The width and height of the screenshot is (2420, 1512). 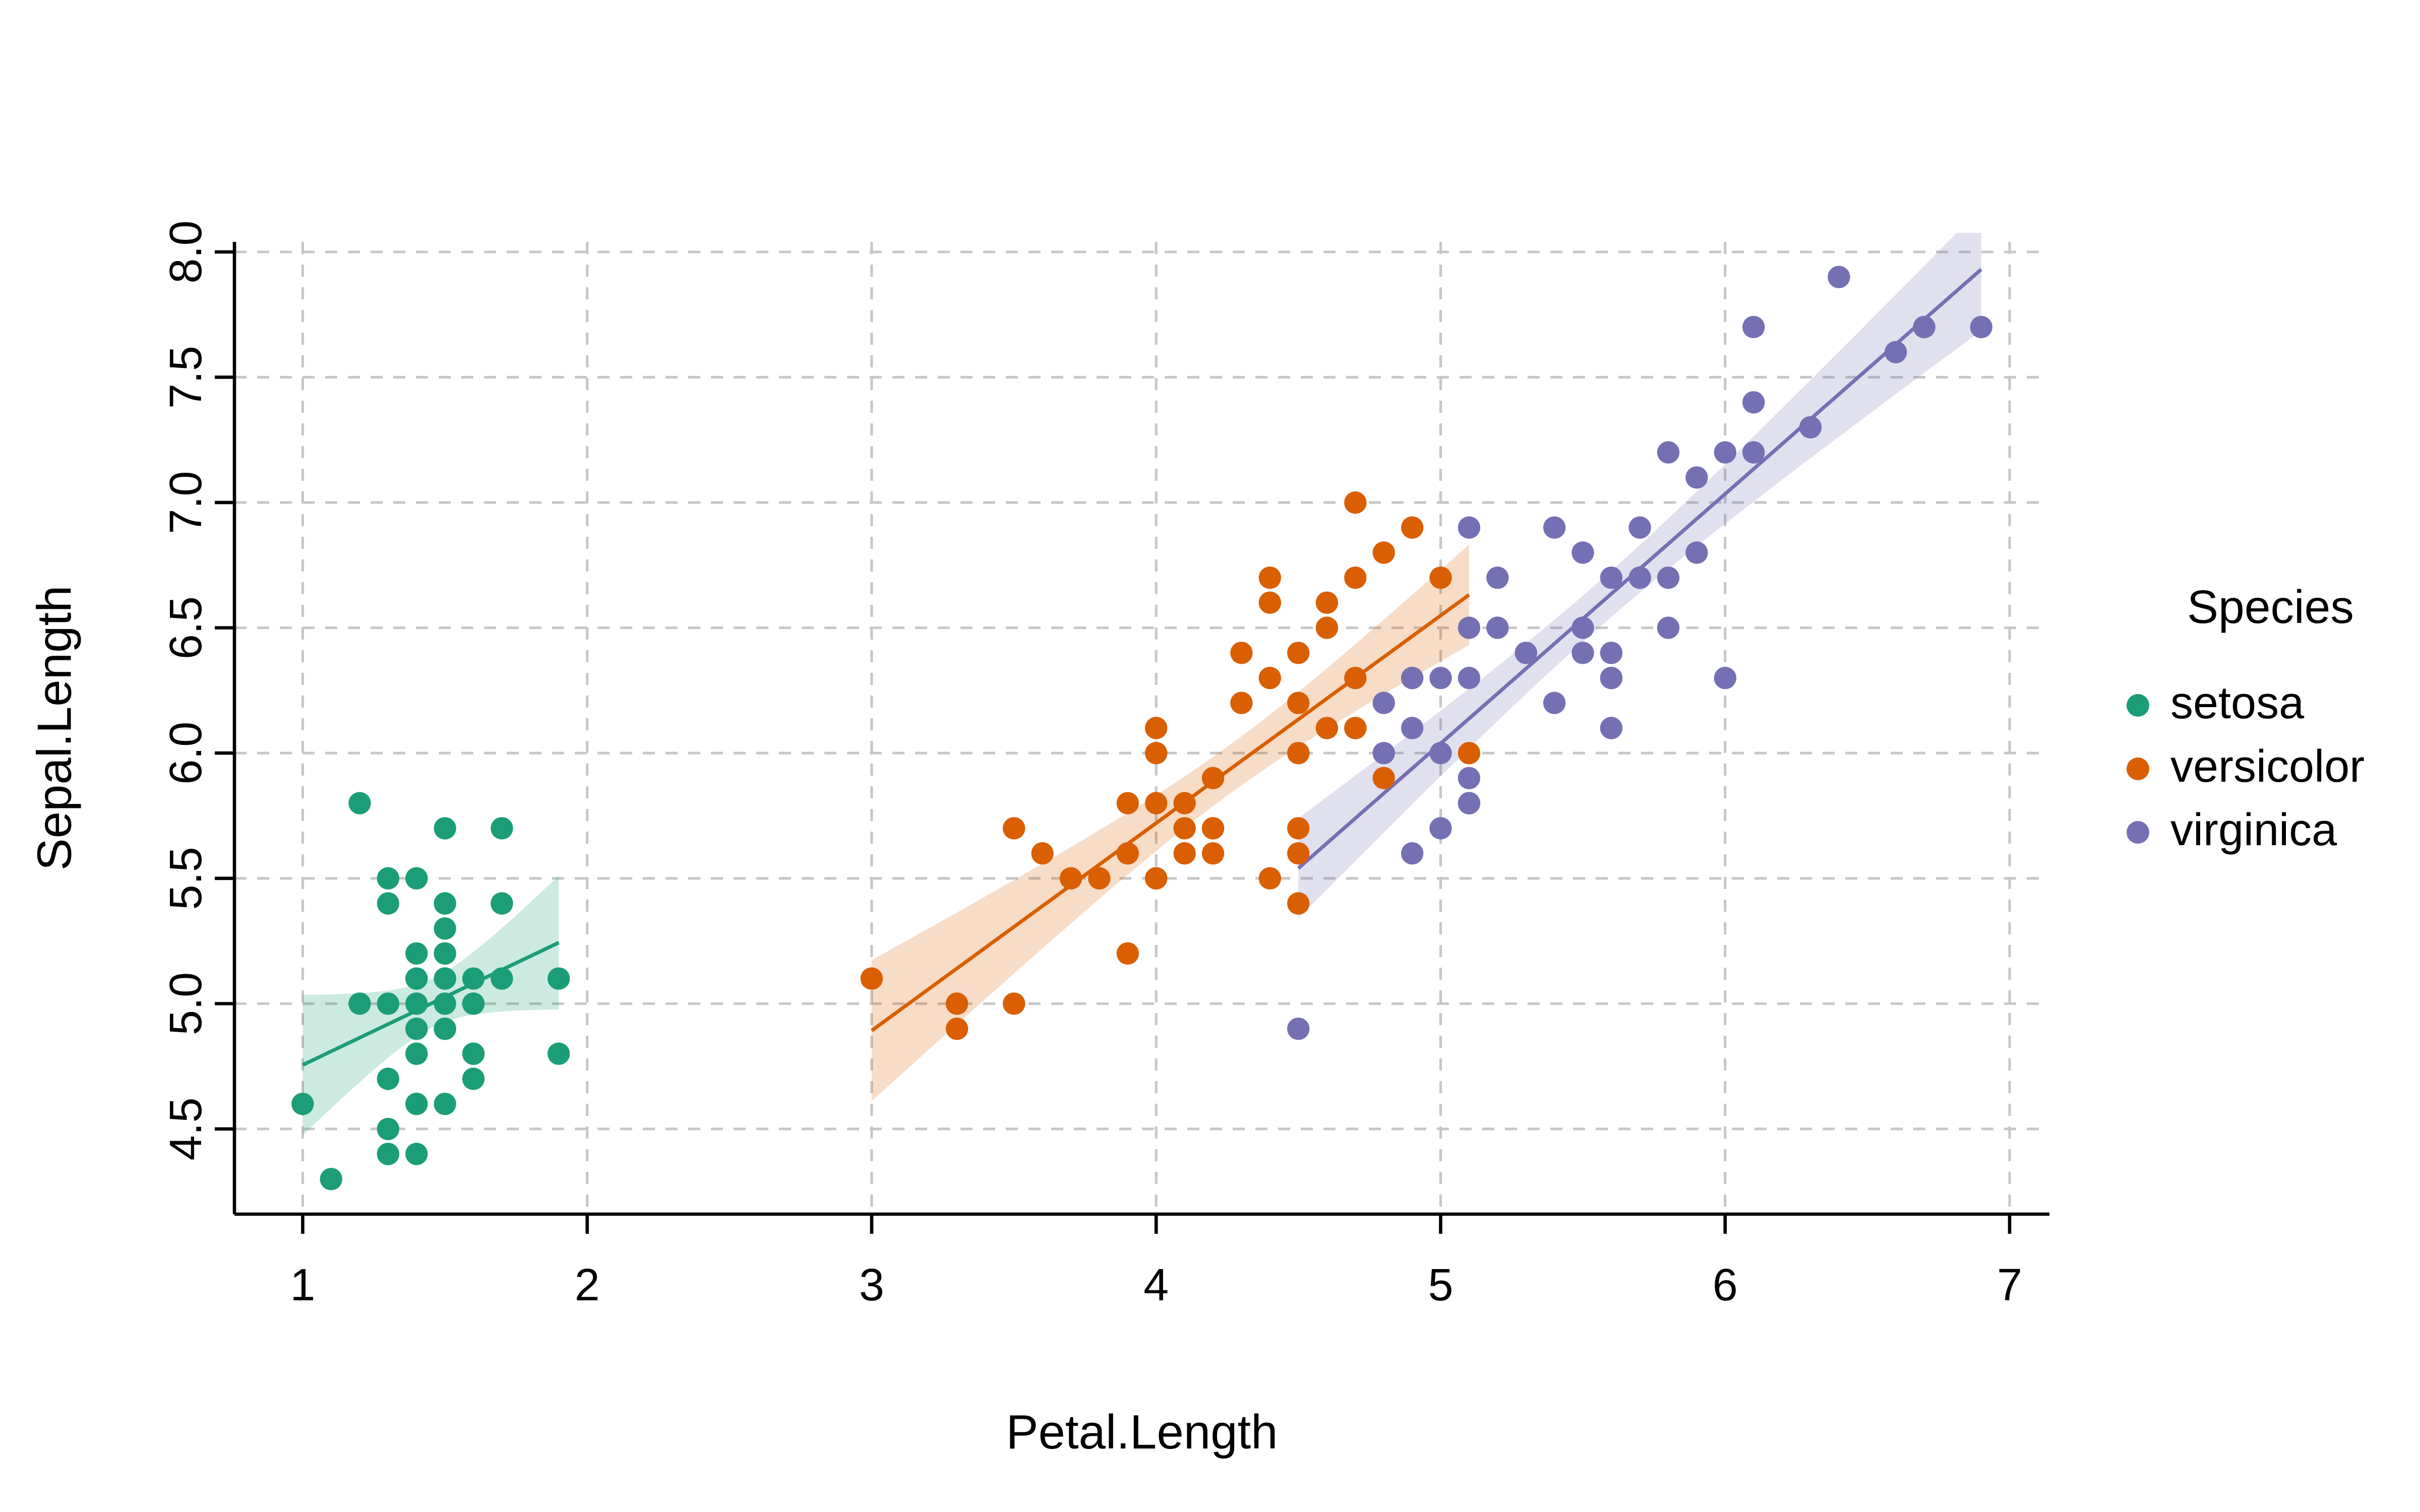 What do you see at coordinates (186, 377) in the screenshot?
I see `y-tick-label: 7.5` at bounding box center [186, 377].